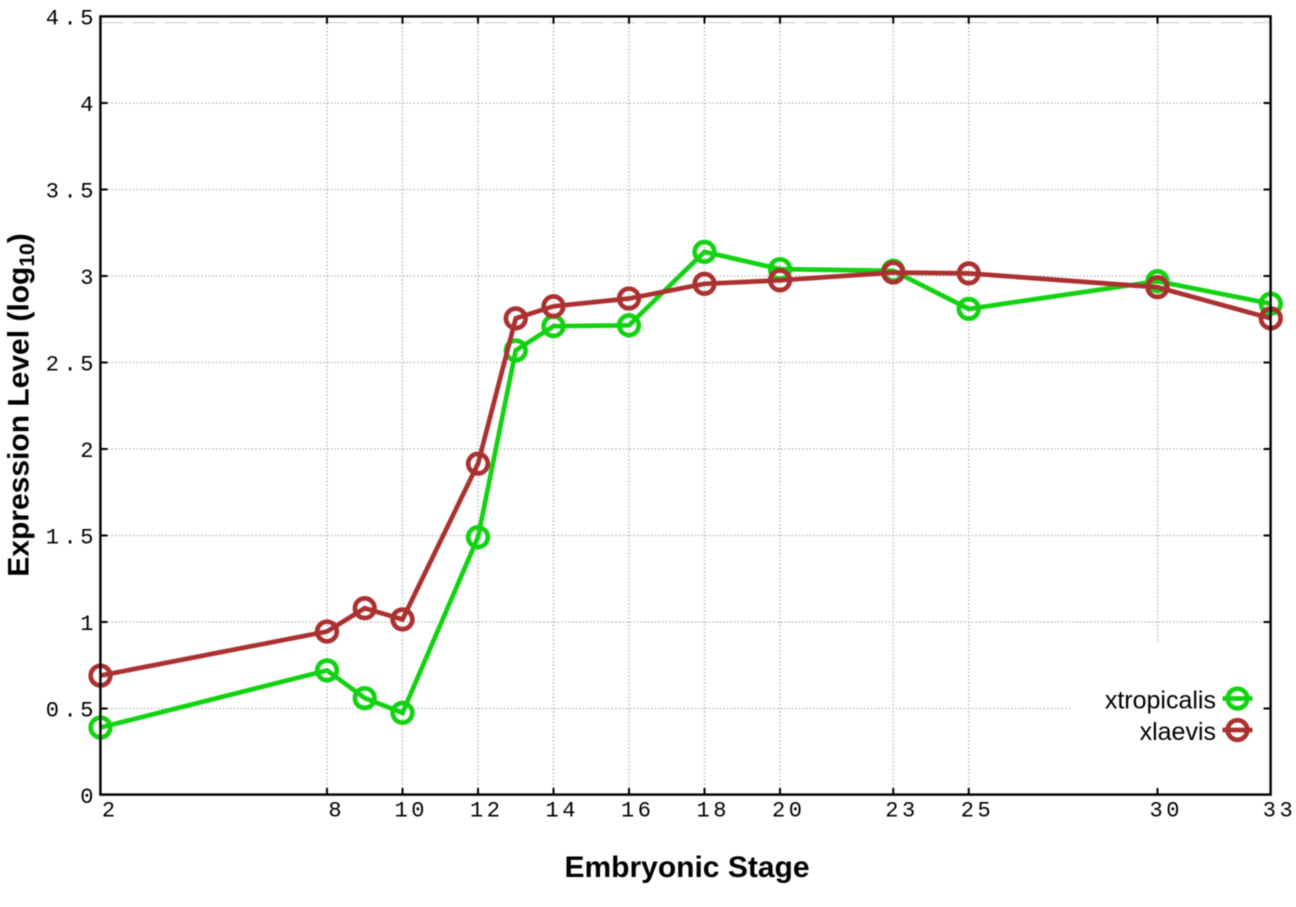 The image size is (1296, 907). Describe the element at coordinates (88, 105) in the screenshot. I see `svg-text: 4` at that location.